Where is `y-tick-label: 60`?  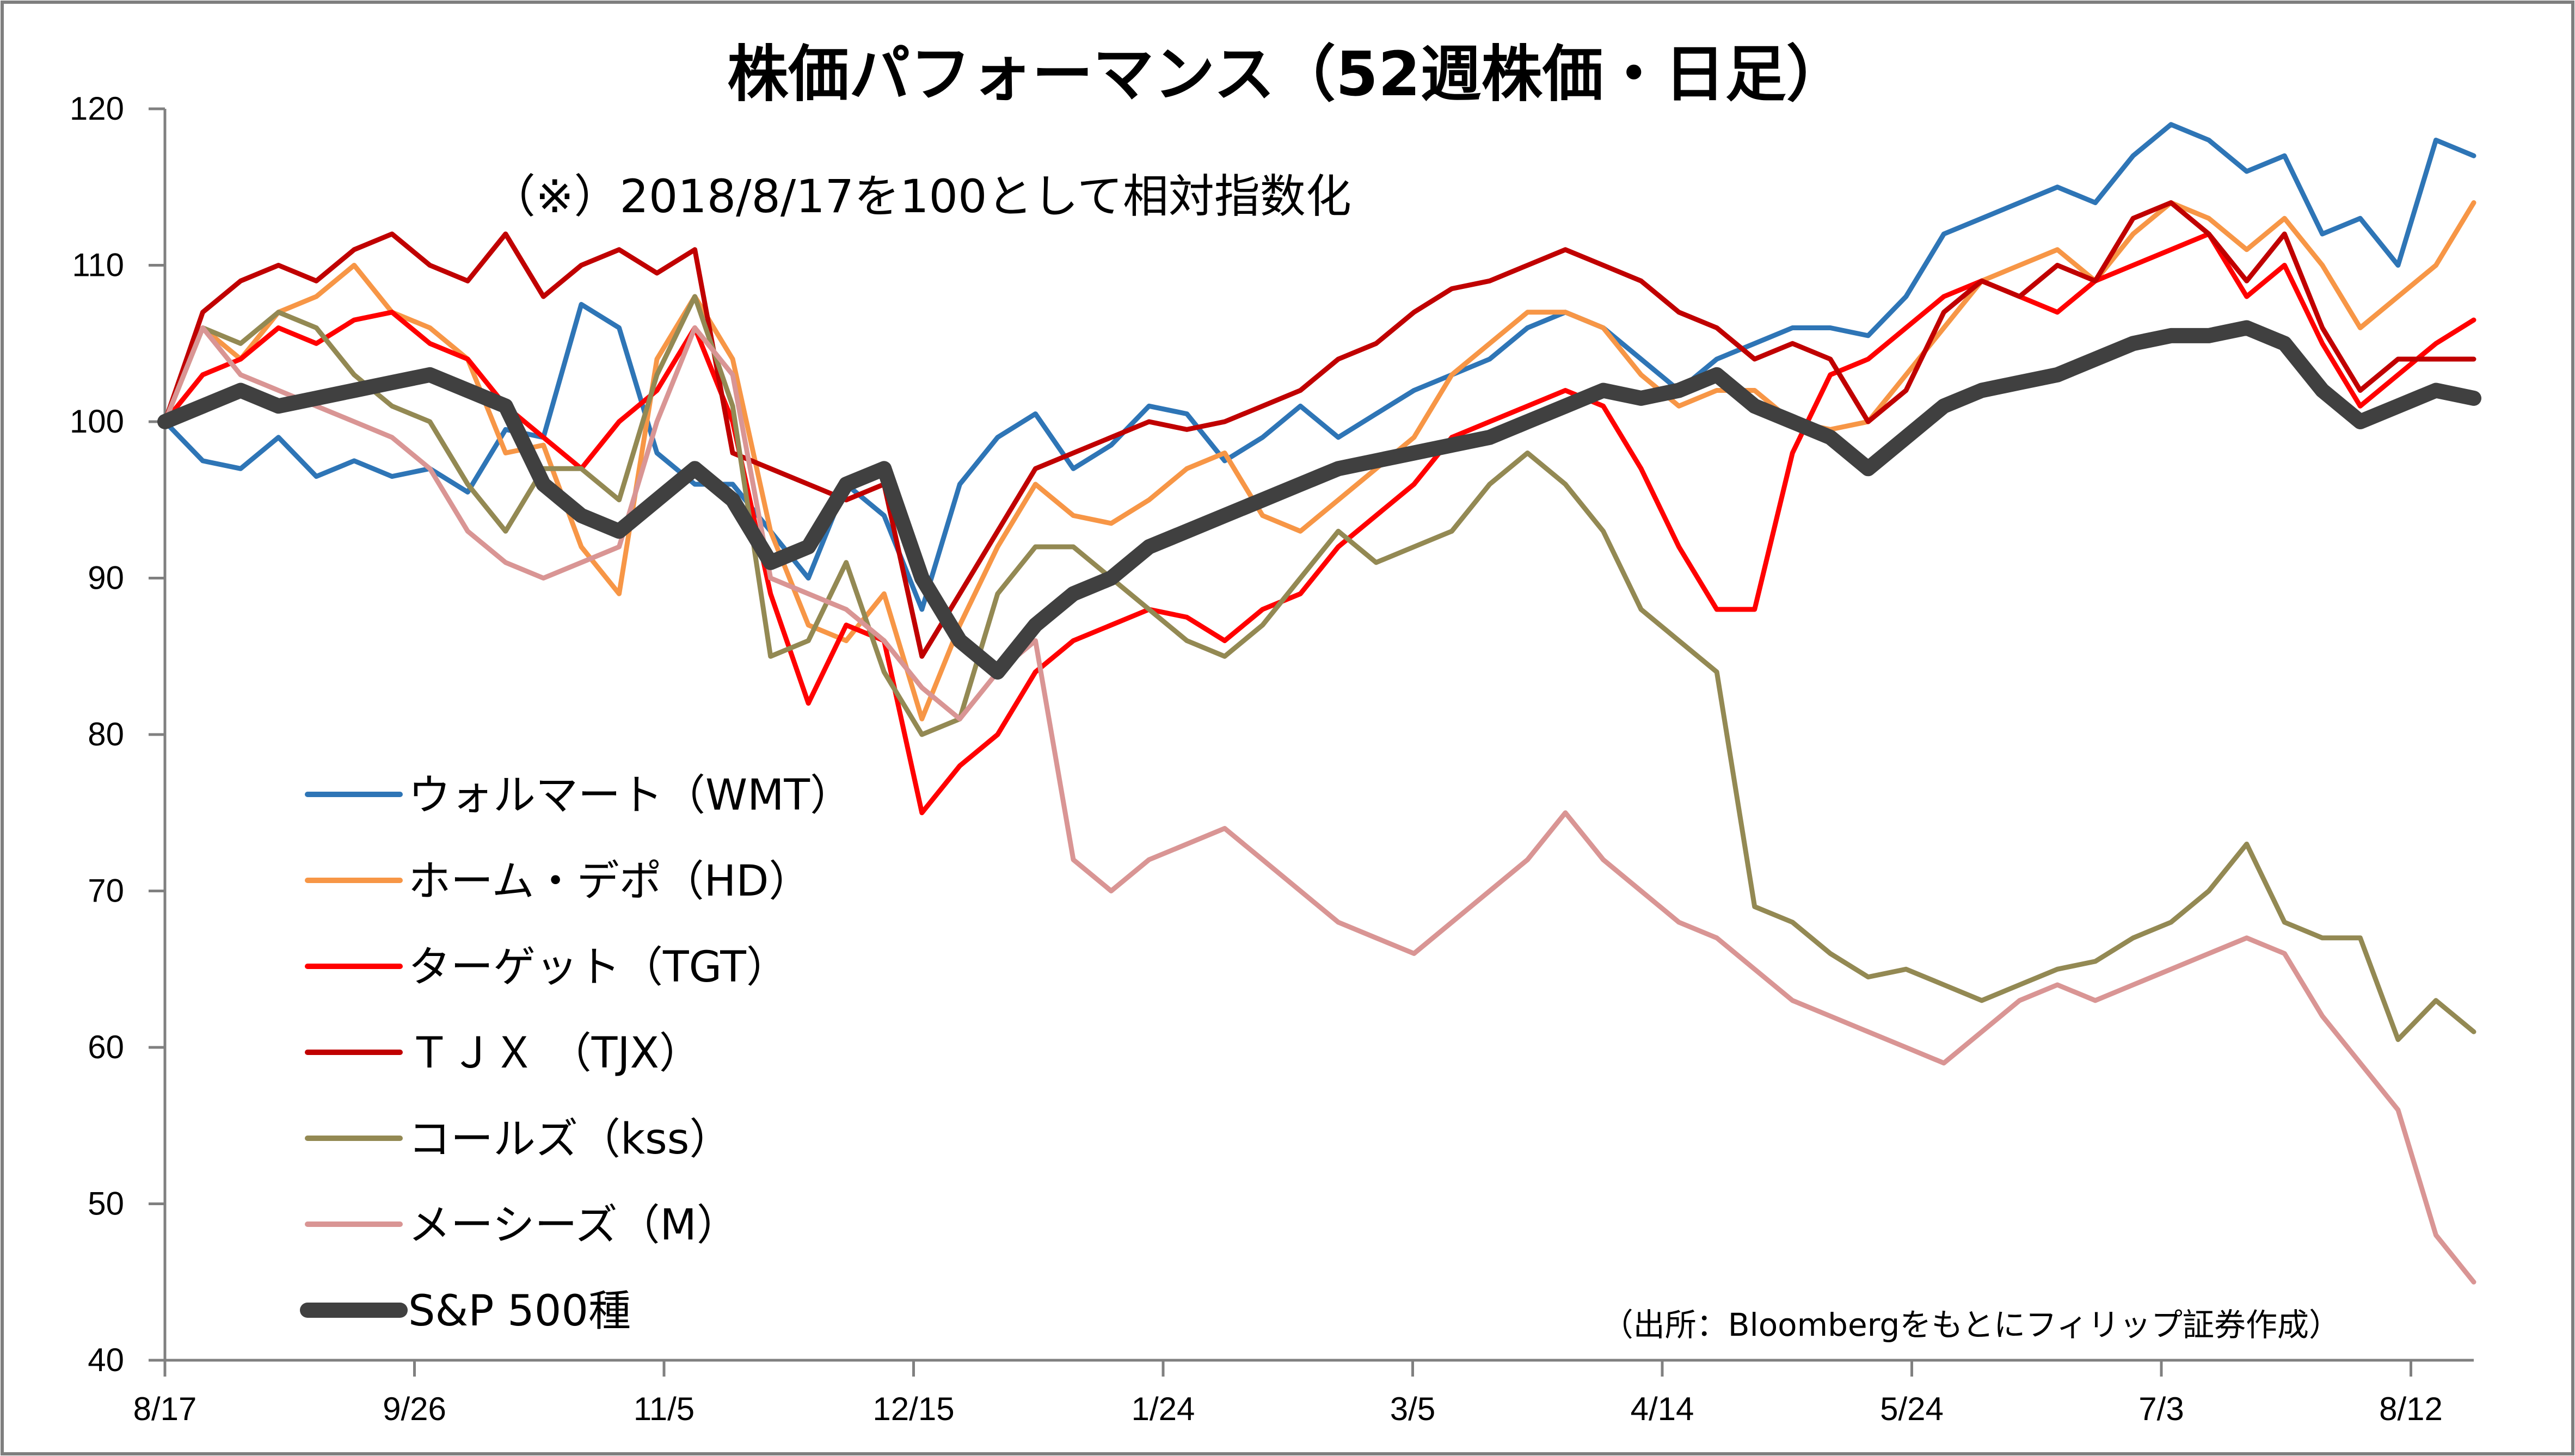
y-tick-label: 60 is located at coordinates (106, 1047).